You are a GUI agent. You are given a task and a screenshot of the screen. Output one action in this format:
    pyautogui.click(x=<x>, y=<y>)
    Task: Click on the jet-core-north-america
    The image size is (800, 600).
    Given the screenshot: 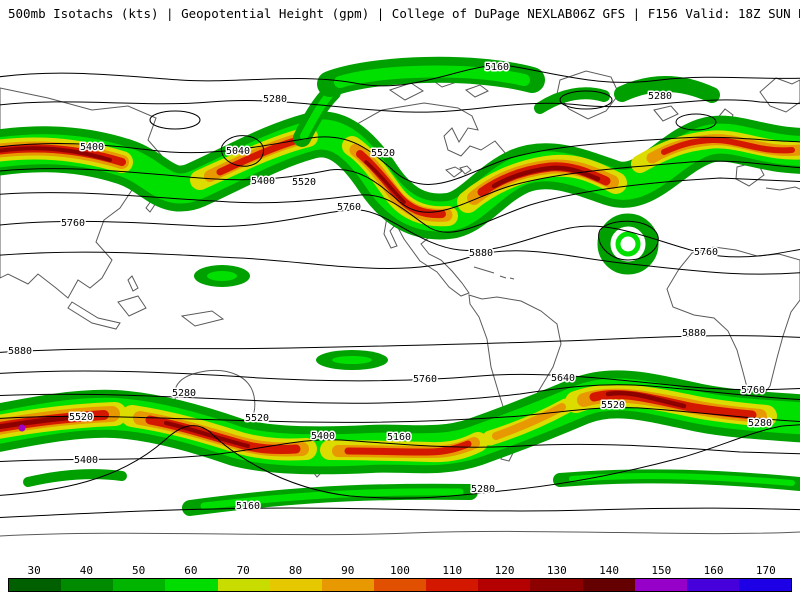 What is the action you would take?
    pyautogui.click(x=400, y=181)
    